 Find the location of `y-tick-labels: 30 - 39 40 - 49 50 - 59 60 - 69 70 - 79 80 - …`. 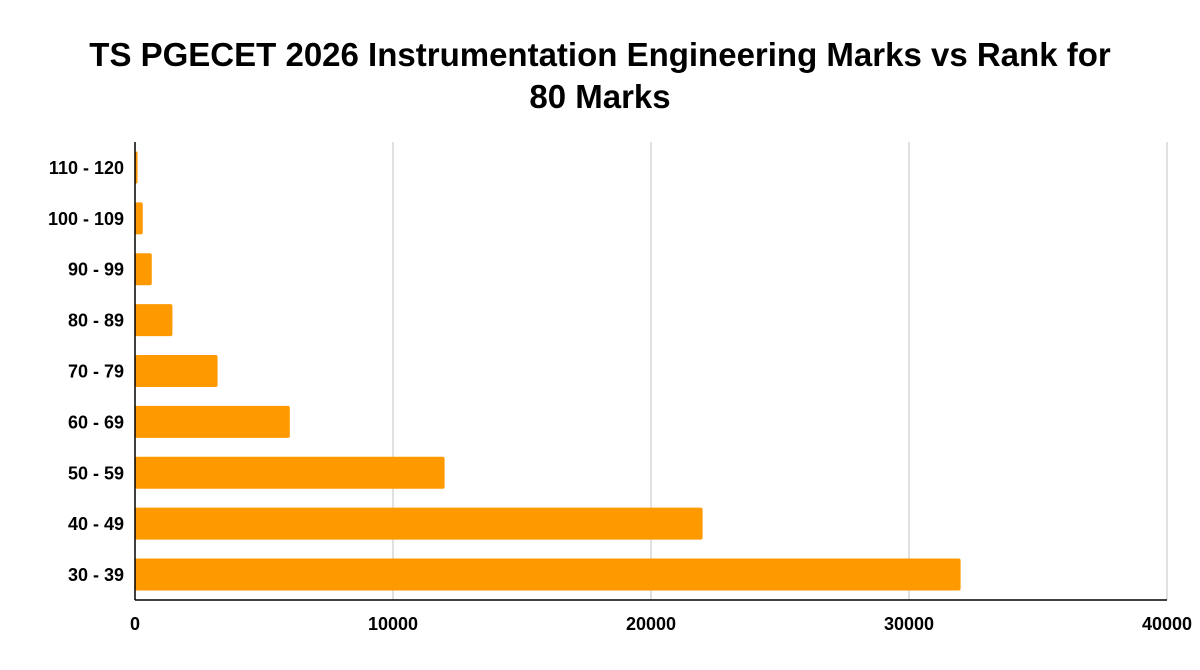

y-tick-labels: 30 - 39 40 - 49 50 - 59 60 - 69 70 - 79 80 - … is located at coordinates (86, 371).